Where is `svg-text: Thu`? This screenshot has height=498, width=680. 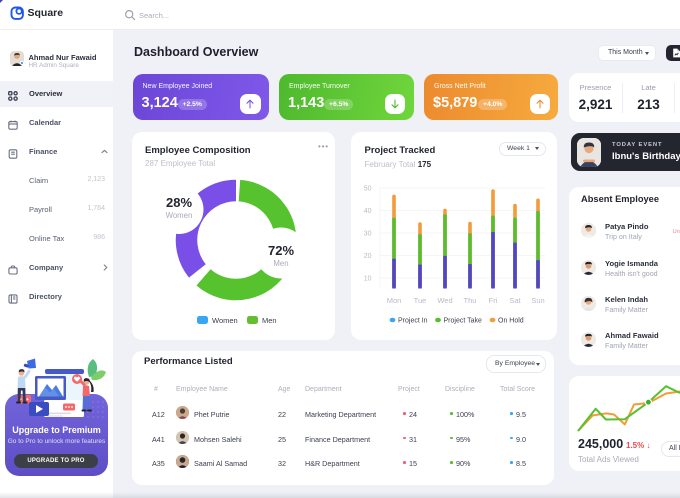 svg-text: Thu is located at coordinates (469, 300).